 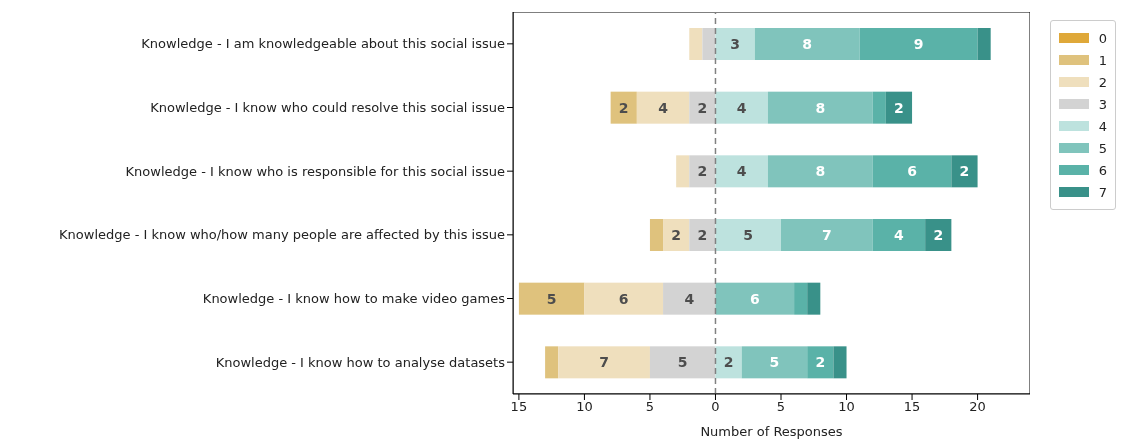 I want to click on y-tick-label: Knowledge - I know how to analyse datasets, so click(x=360, y=362).